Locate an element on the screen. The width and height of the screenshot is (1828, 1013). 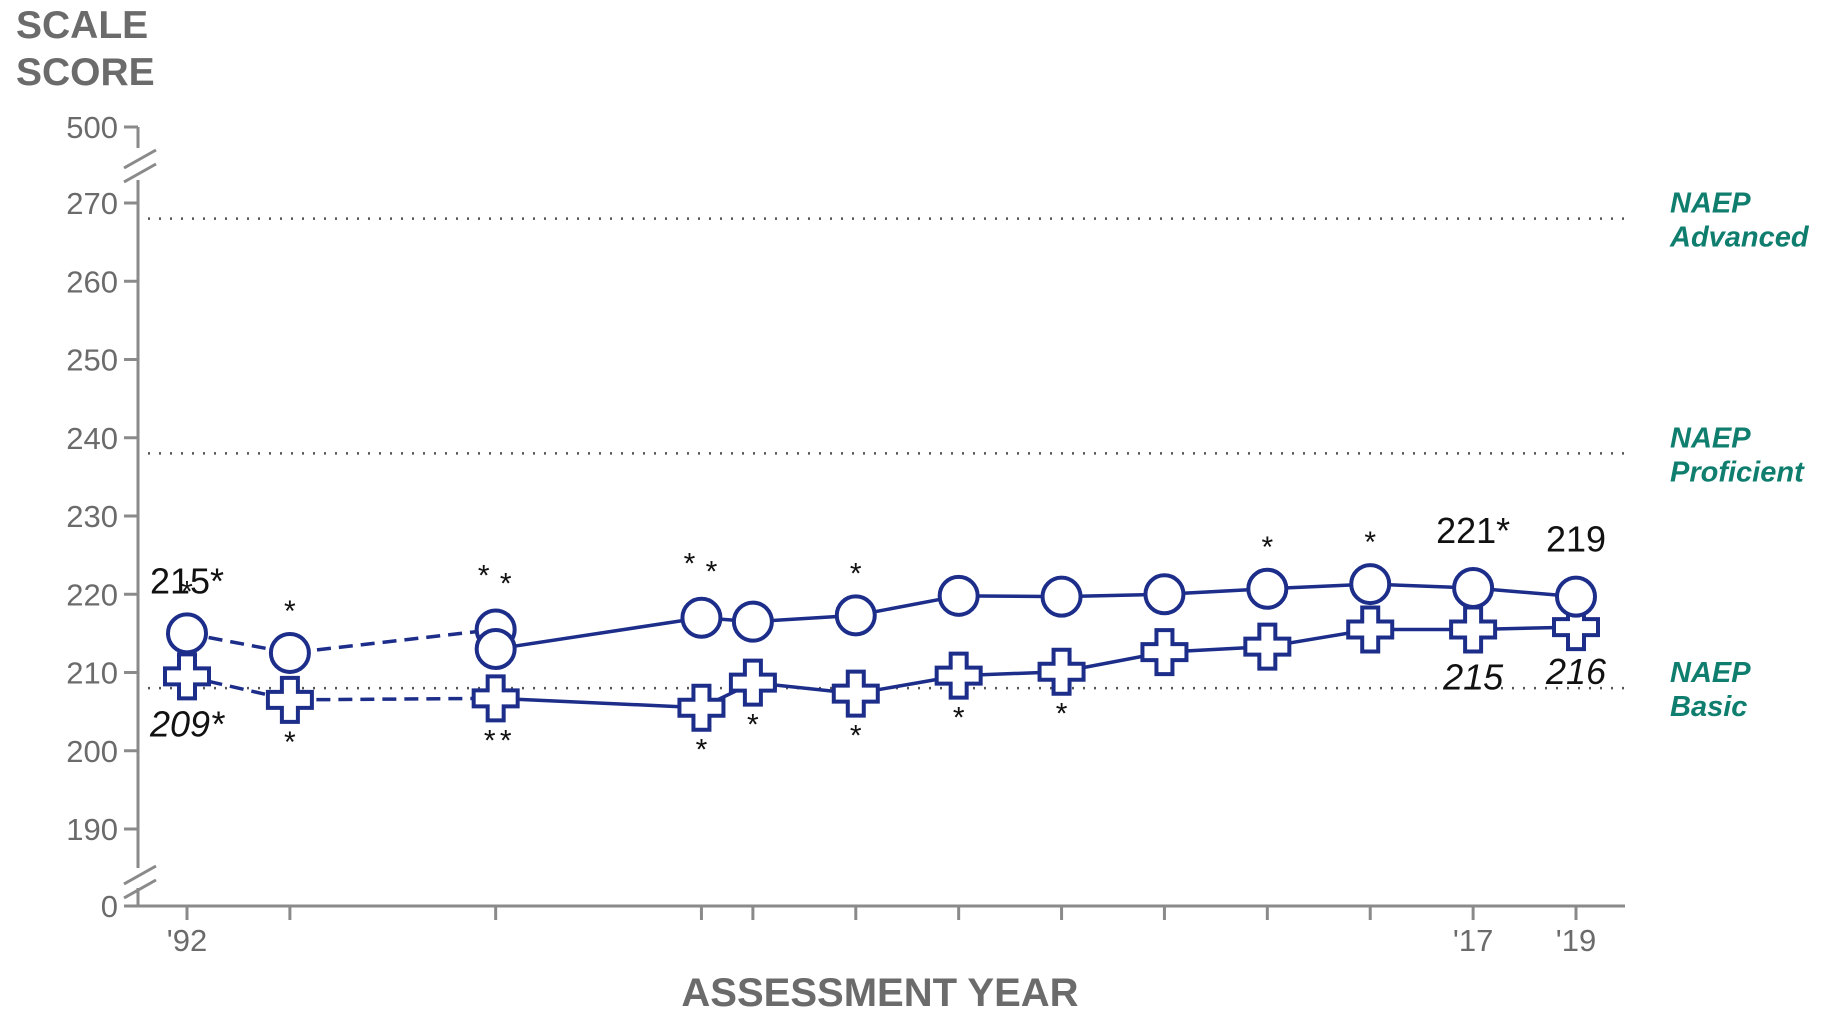
y-tick-label: 210 is located at coordinates (92, 673).